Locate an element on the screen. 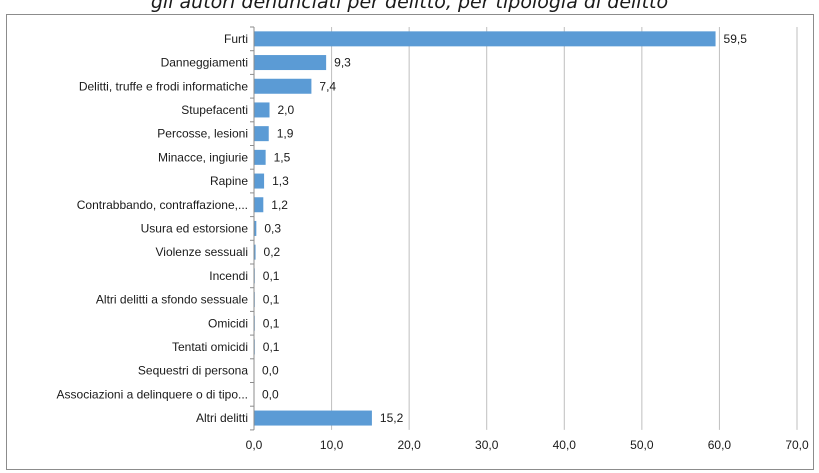  x-tick-label: 0,0 is located at coordinates (254, 445).